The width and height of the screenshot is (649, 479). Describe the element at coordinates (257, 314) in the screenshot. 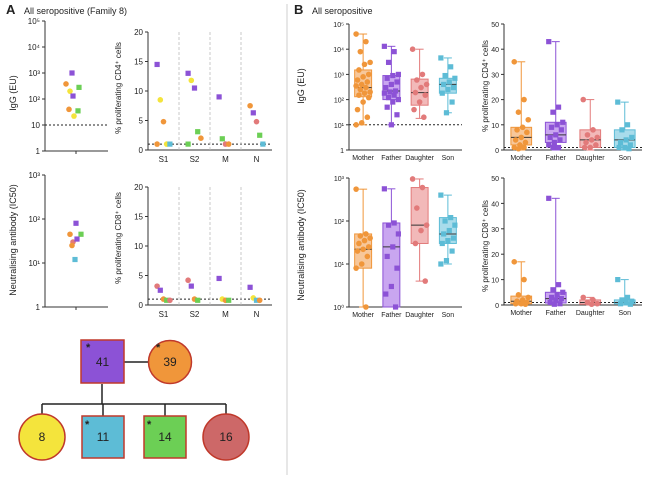

I see `x-axis-category-label: N` at that location.